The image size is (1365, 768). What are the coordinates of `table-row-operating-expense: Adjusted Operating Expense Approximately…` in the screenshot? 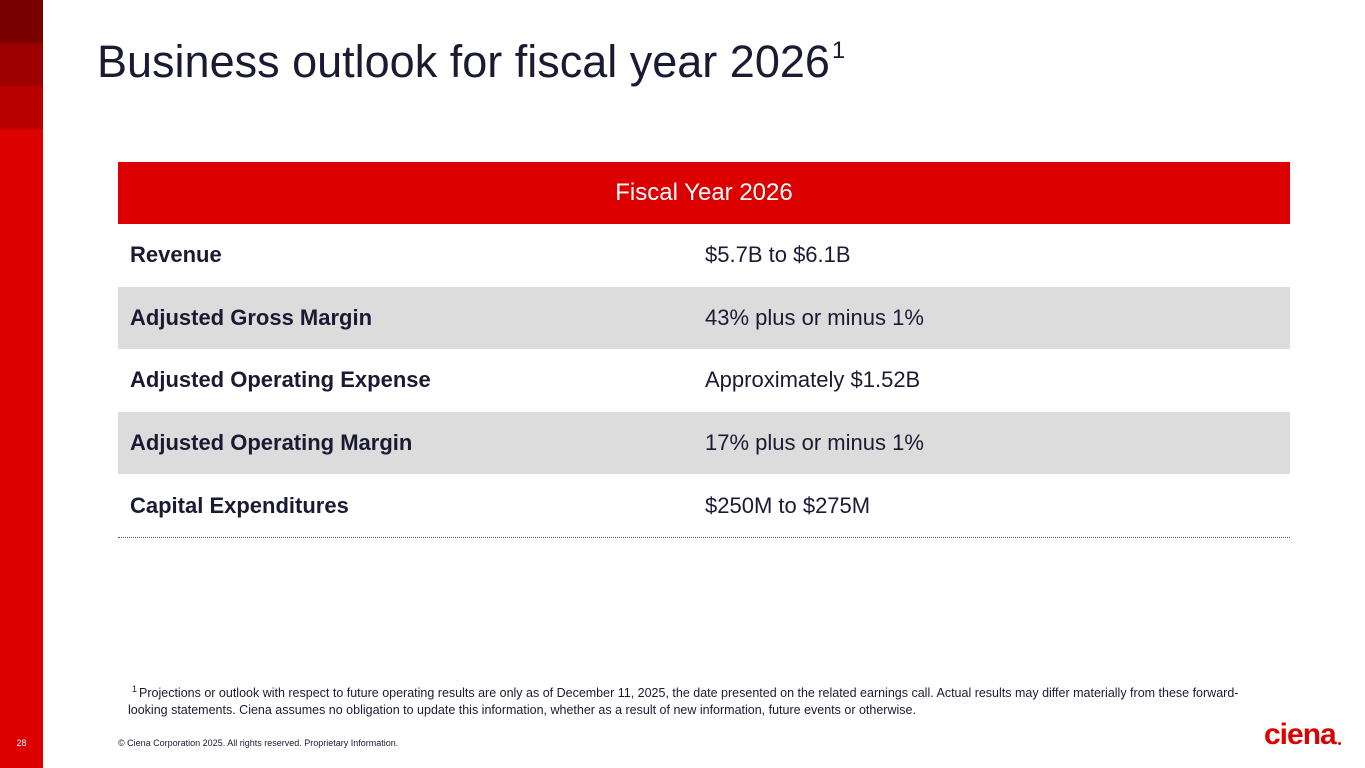 It's located at (704, 380).